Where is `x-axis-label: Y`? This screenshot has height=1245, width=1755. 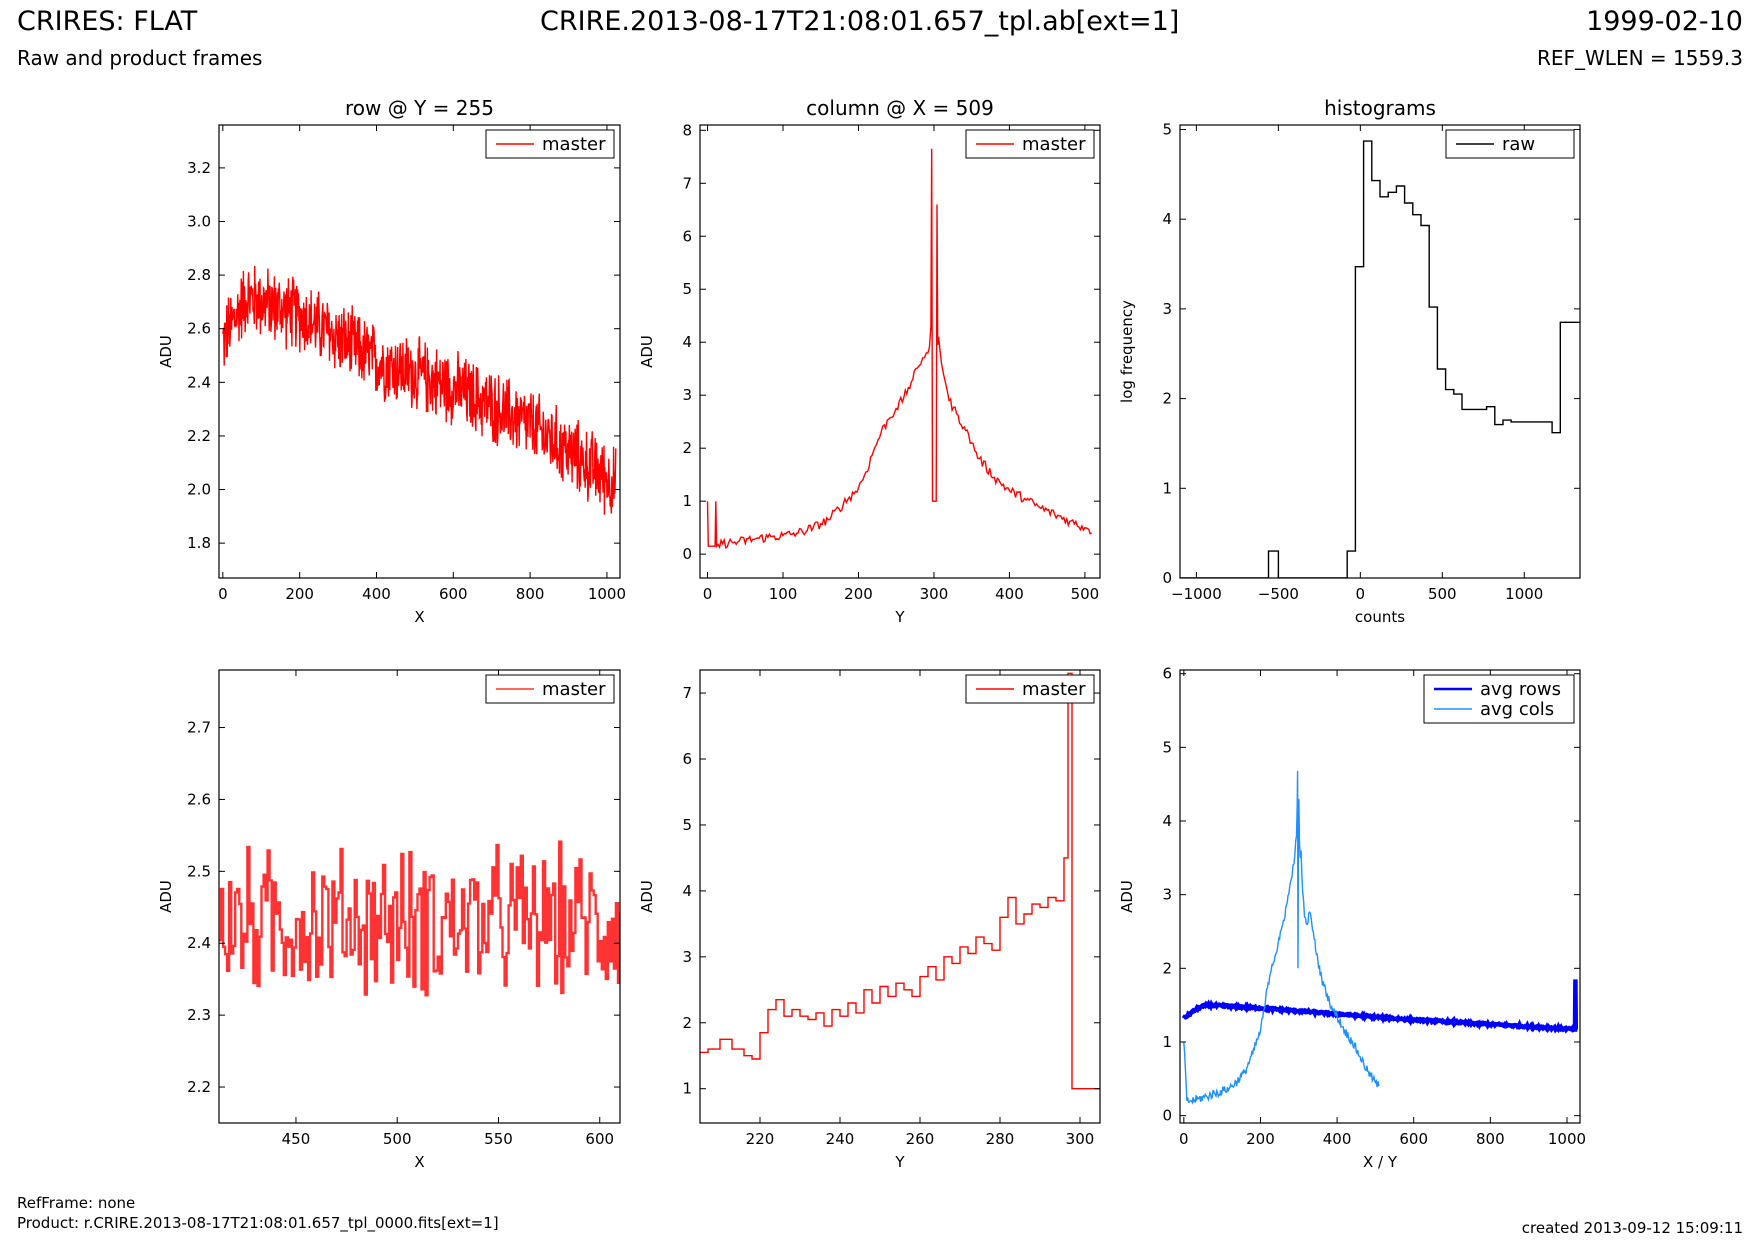
x-axis-label: Y is located at coordinates (899, 1162).